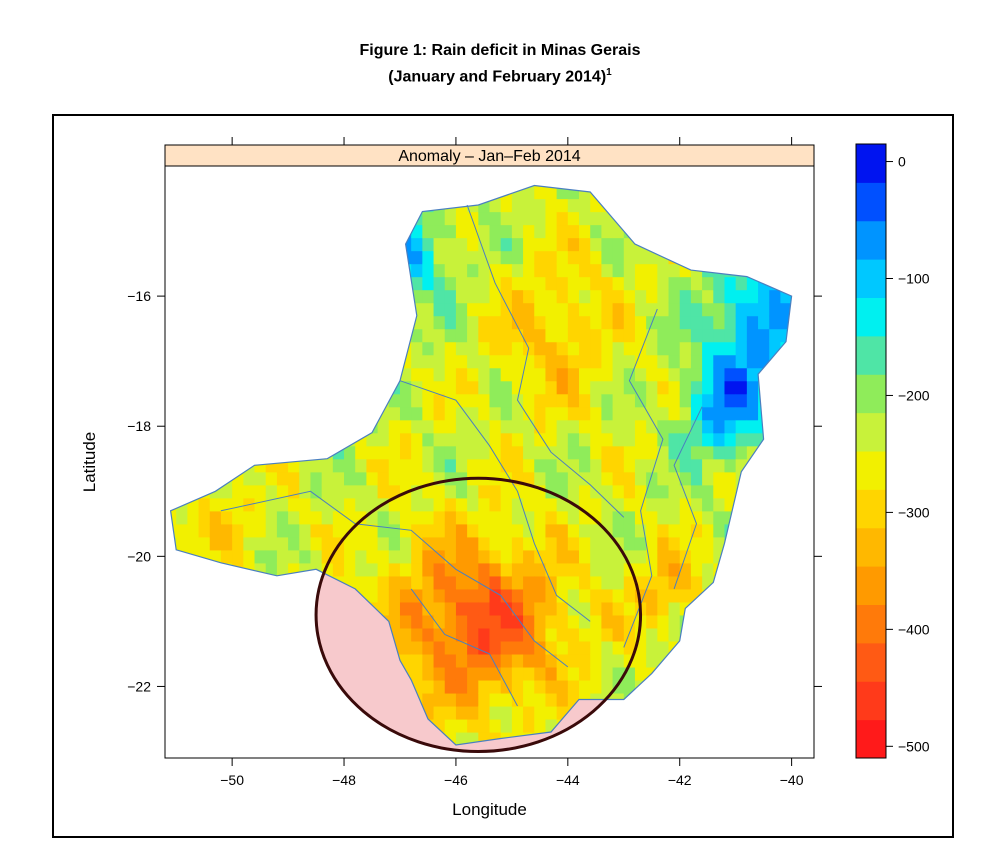 The image size is (1000, 860). Describe the element at coordinates (914, 746) in the screenshot. I see `colorbar-tick-label: −500` at that location.